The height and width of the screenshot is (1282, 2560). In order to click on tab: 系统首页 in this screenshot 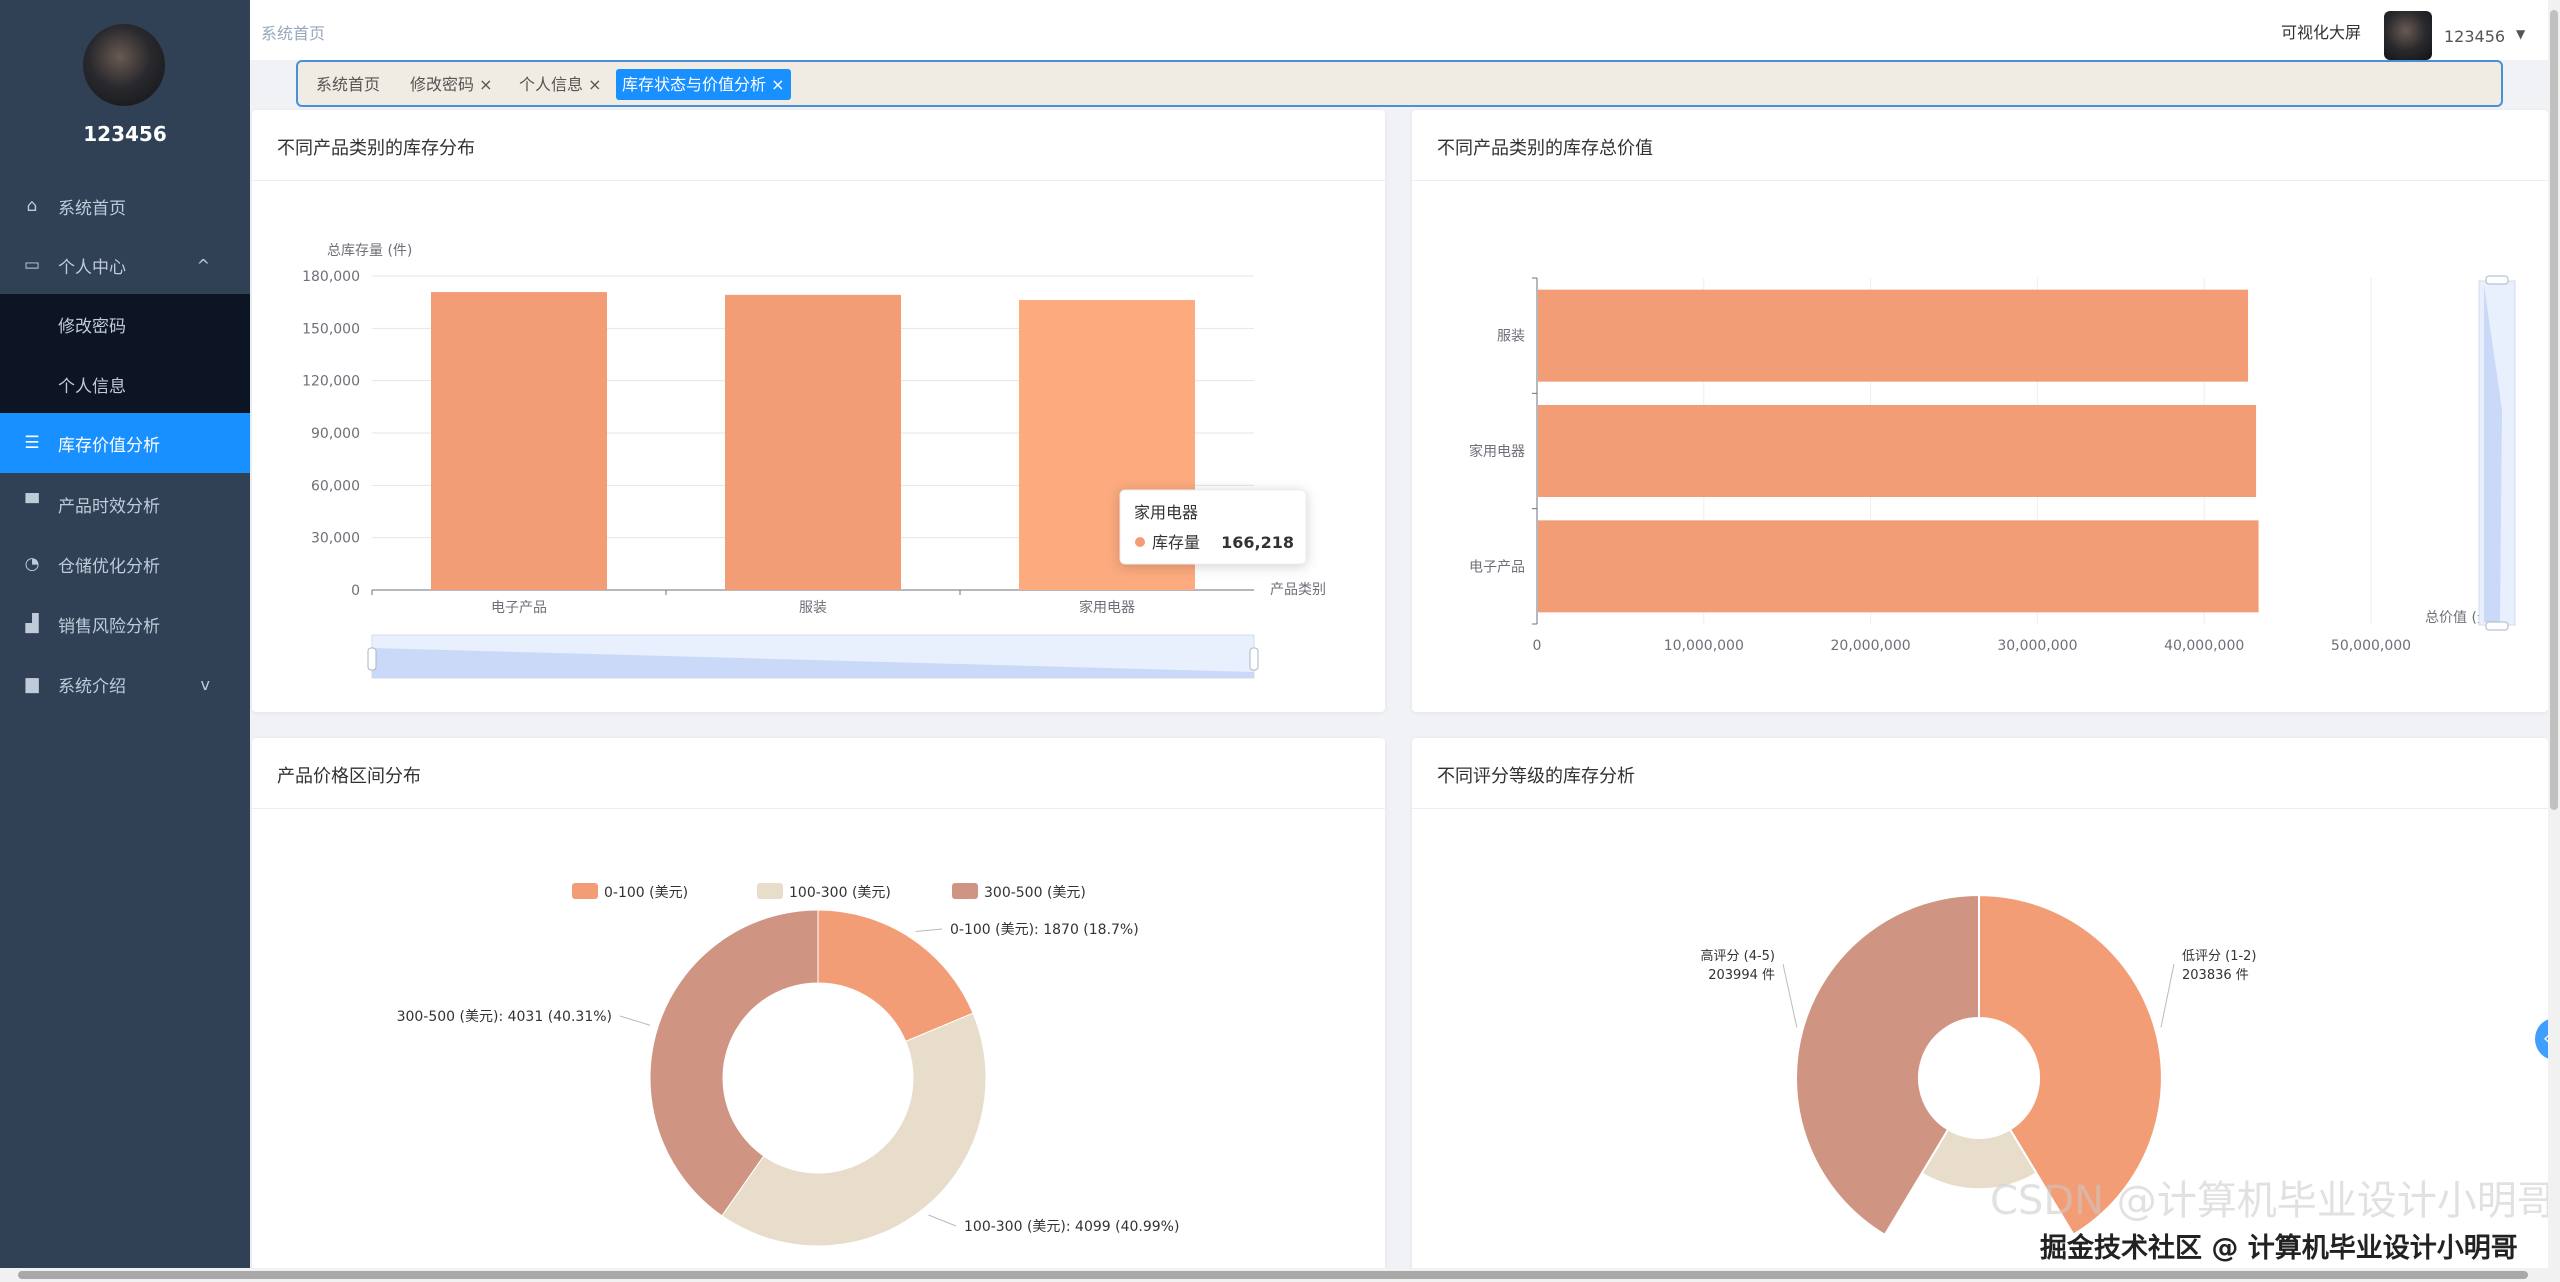, I will do `click(348, 84)`.